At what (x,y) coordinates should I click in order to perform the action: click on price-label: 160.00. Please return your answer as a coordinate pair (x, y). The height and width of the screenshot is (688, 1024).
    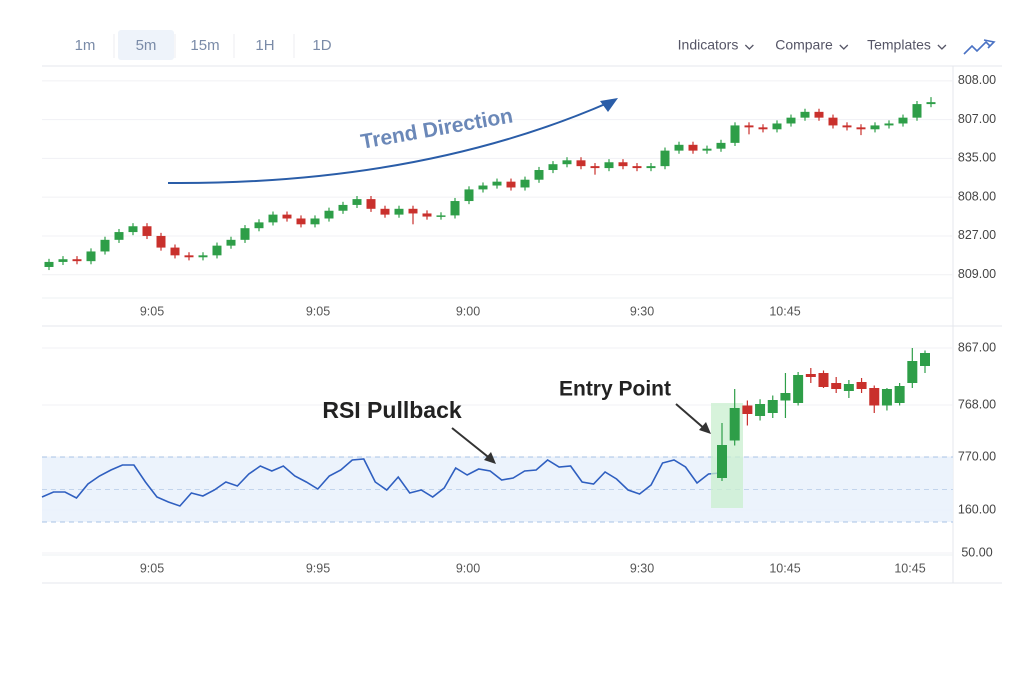
    Looking at the image, I should click on (977, 509).